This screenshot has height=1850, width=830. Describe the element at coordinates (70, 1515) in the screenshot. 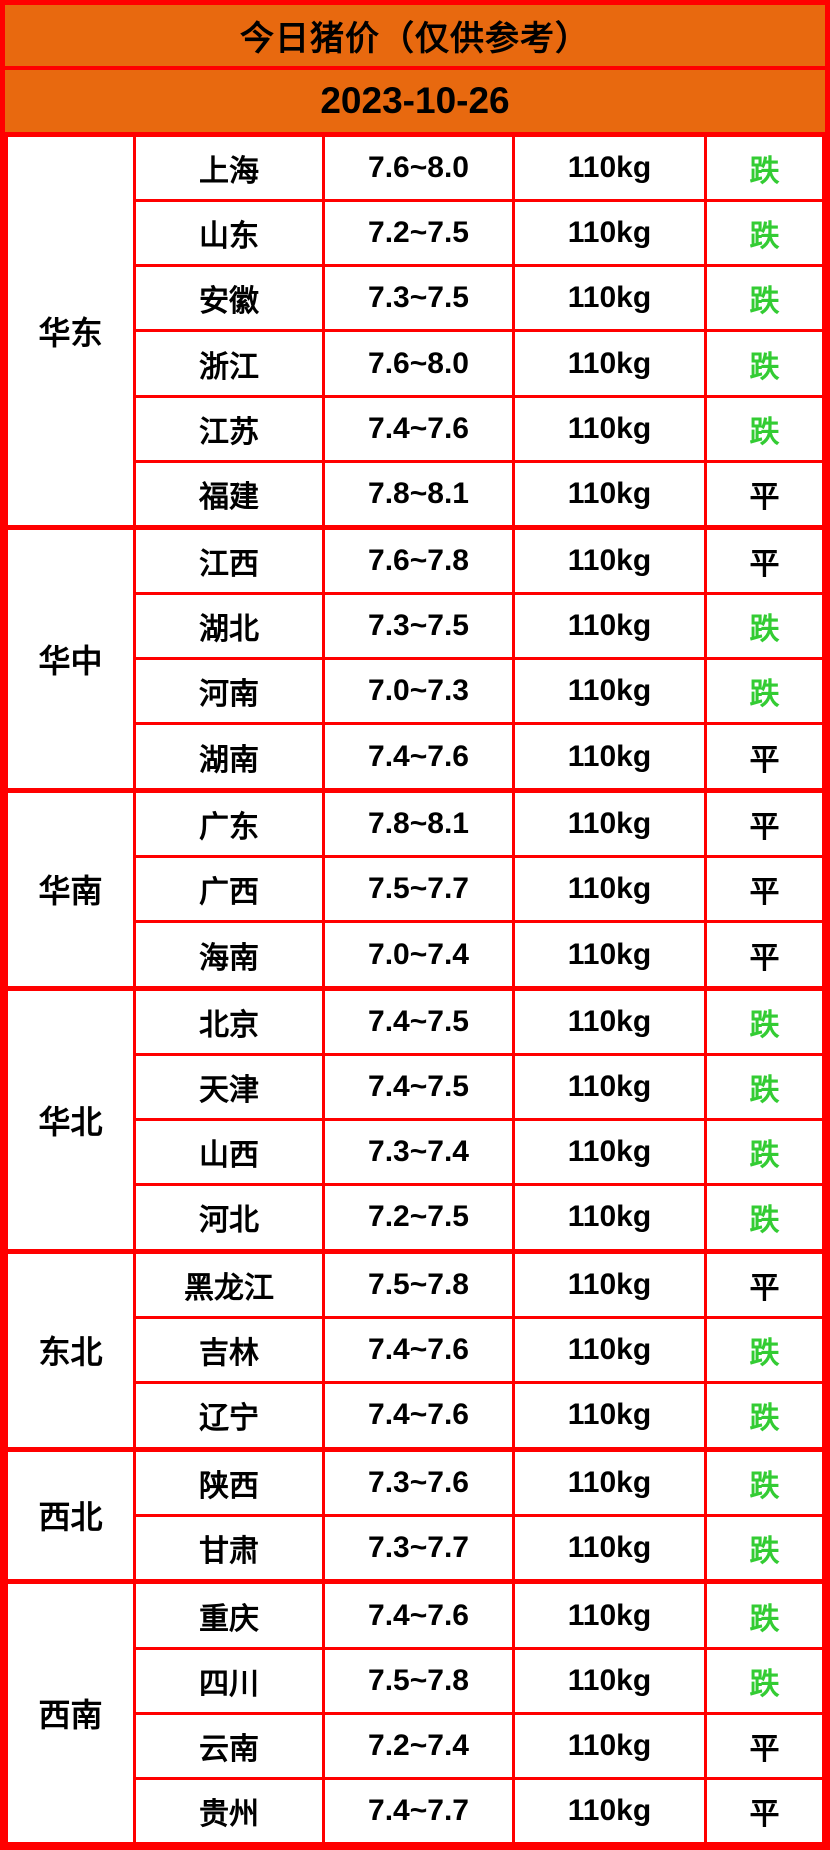

I see `region-cell: 西北` at that location.